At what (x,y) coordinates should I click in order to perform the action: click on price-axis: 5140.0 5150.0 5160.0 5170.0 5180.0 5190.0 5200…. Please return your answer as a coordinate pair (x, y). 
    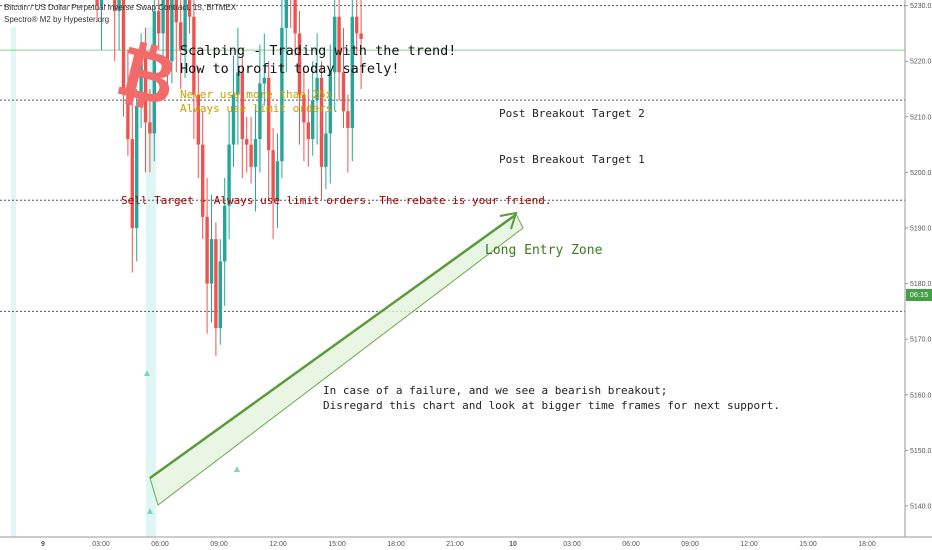
    Looking at the image, I should click on (918, 268).